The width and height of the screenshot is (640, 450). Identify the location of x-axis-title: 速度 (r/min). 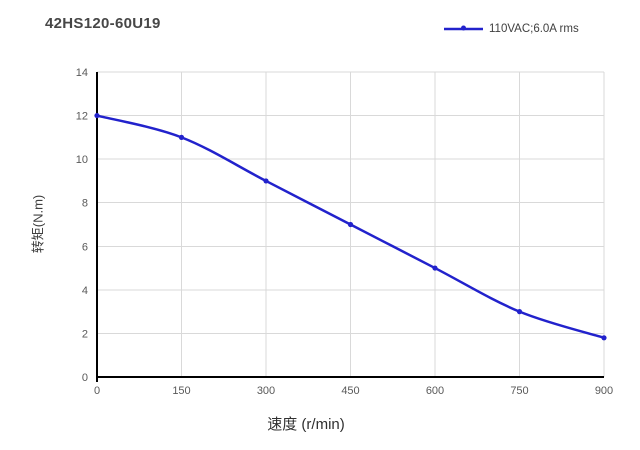
(306, 424).